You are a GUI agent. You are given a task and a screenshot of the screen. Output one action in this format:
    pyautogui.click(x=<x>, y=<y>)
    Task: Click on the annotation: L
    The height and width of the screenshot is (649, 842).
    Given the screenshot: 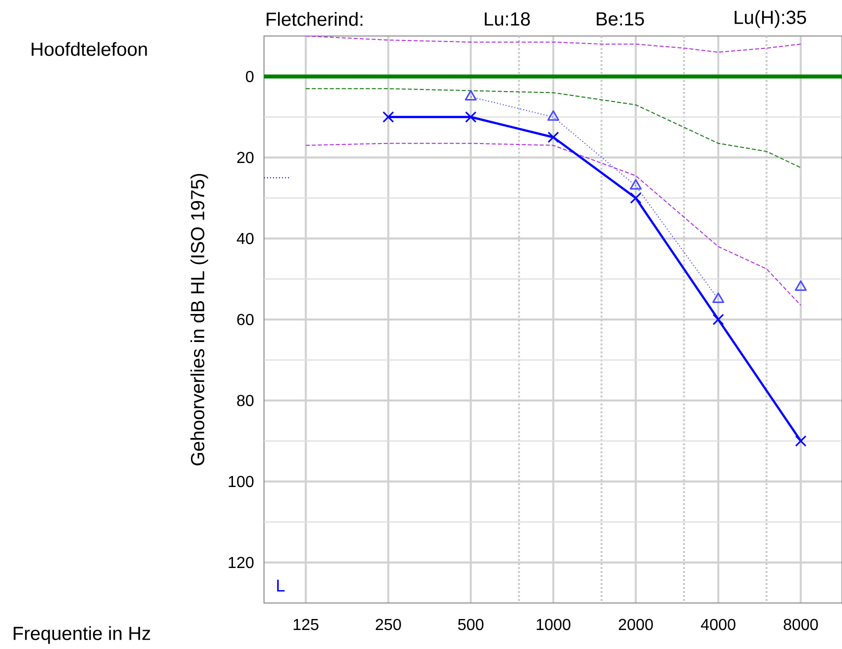 What is the action you would take?
    pyautogui.click(x=281, y=586)
    